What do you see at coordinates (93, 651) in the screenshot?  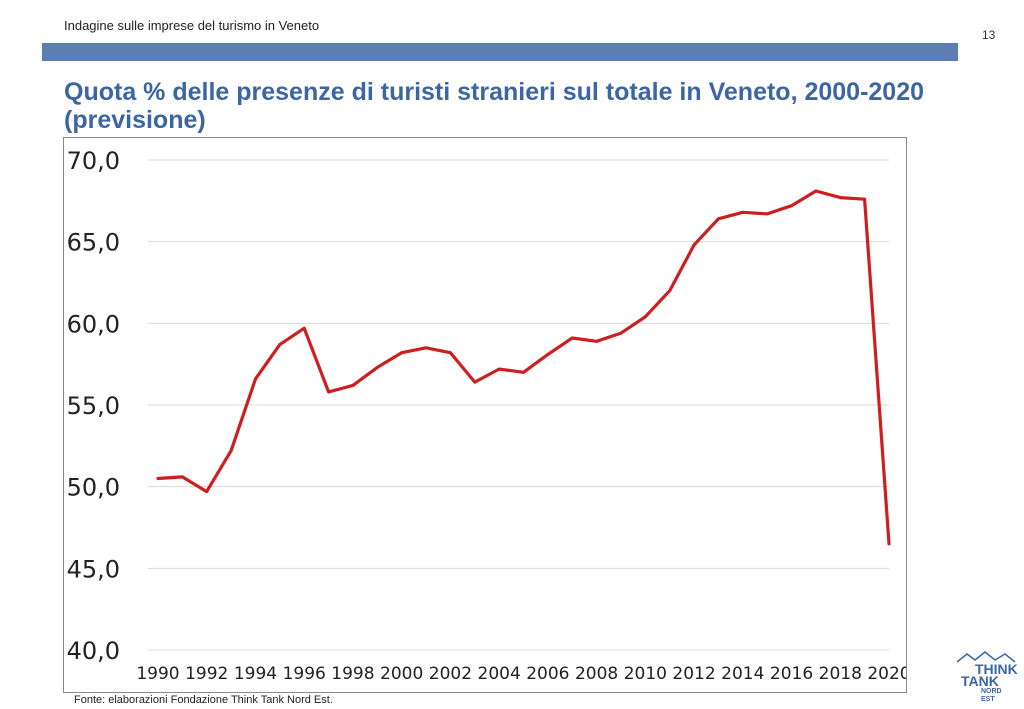 I see `y-tick-label: 40,0` at bounding box center [93, 651].